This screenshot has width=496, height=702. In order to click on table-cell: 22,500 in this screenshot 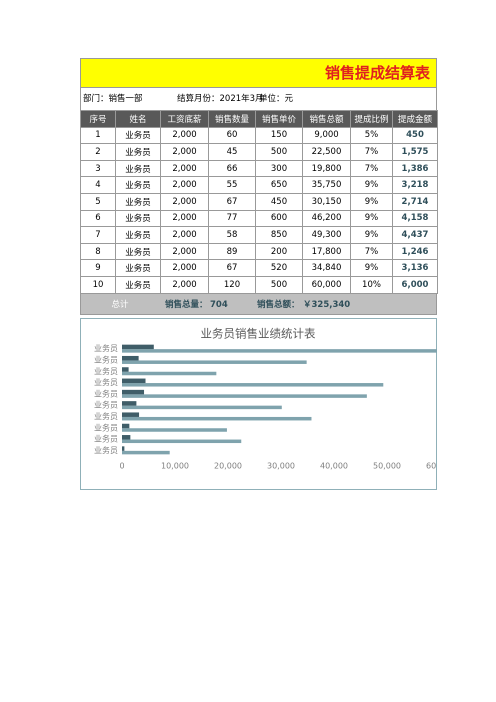, I will do `click(326, 152)`.